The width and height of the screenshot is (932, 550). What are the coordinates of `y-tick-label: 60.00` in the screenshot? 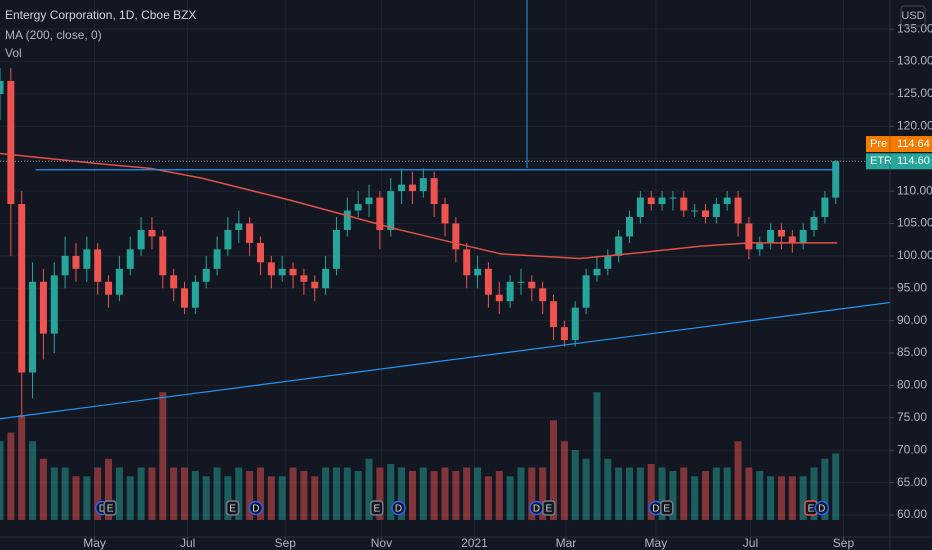 It's located at (912, 514).